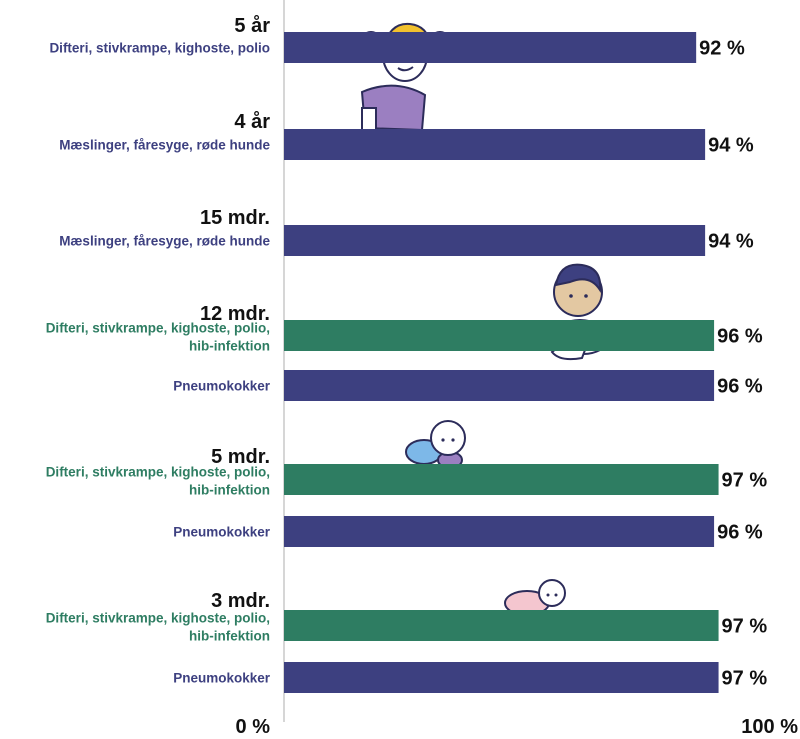 Image resolution: width=800 pixels, height=739 pixels. Describe the element at coordinates (252, 25) in the screenshot. I see `age-label: 5 år` at that location.